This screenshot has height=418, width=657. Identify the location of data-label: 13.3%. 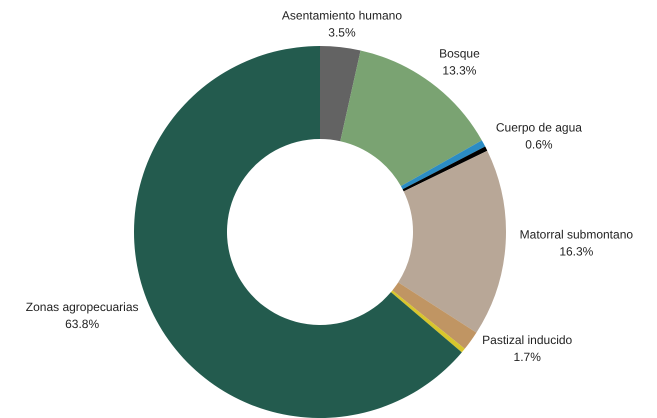
(459, 71).